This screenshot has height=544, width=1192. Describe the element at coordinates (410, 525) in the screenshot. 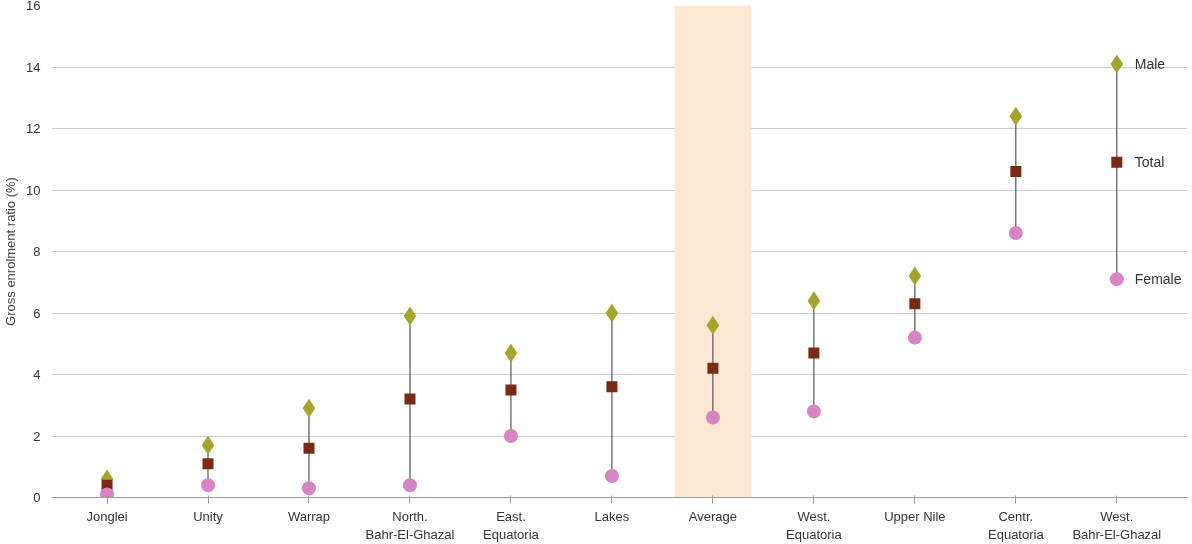

I see `x-tick-label: North. Bahr-El-Ghazal` at that location.